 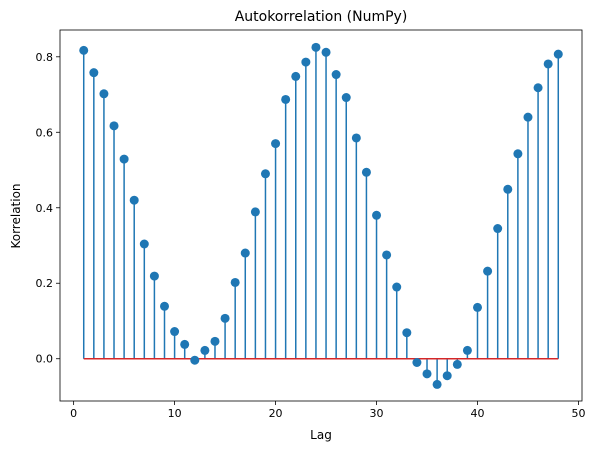 What do you see at coordinates (578, 413) in the screenshot?
I see `x-tick-label: 50` at bounding box center [578, 413].